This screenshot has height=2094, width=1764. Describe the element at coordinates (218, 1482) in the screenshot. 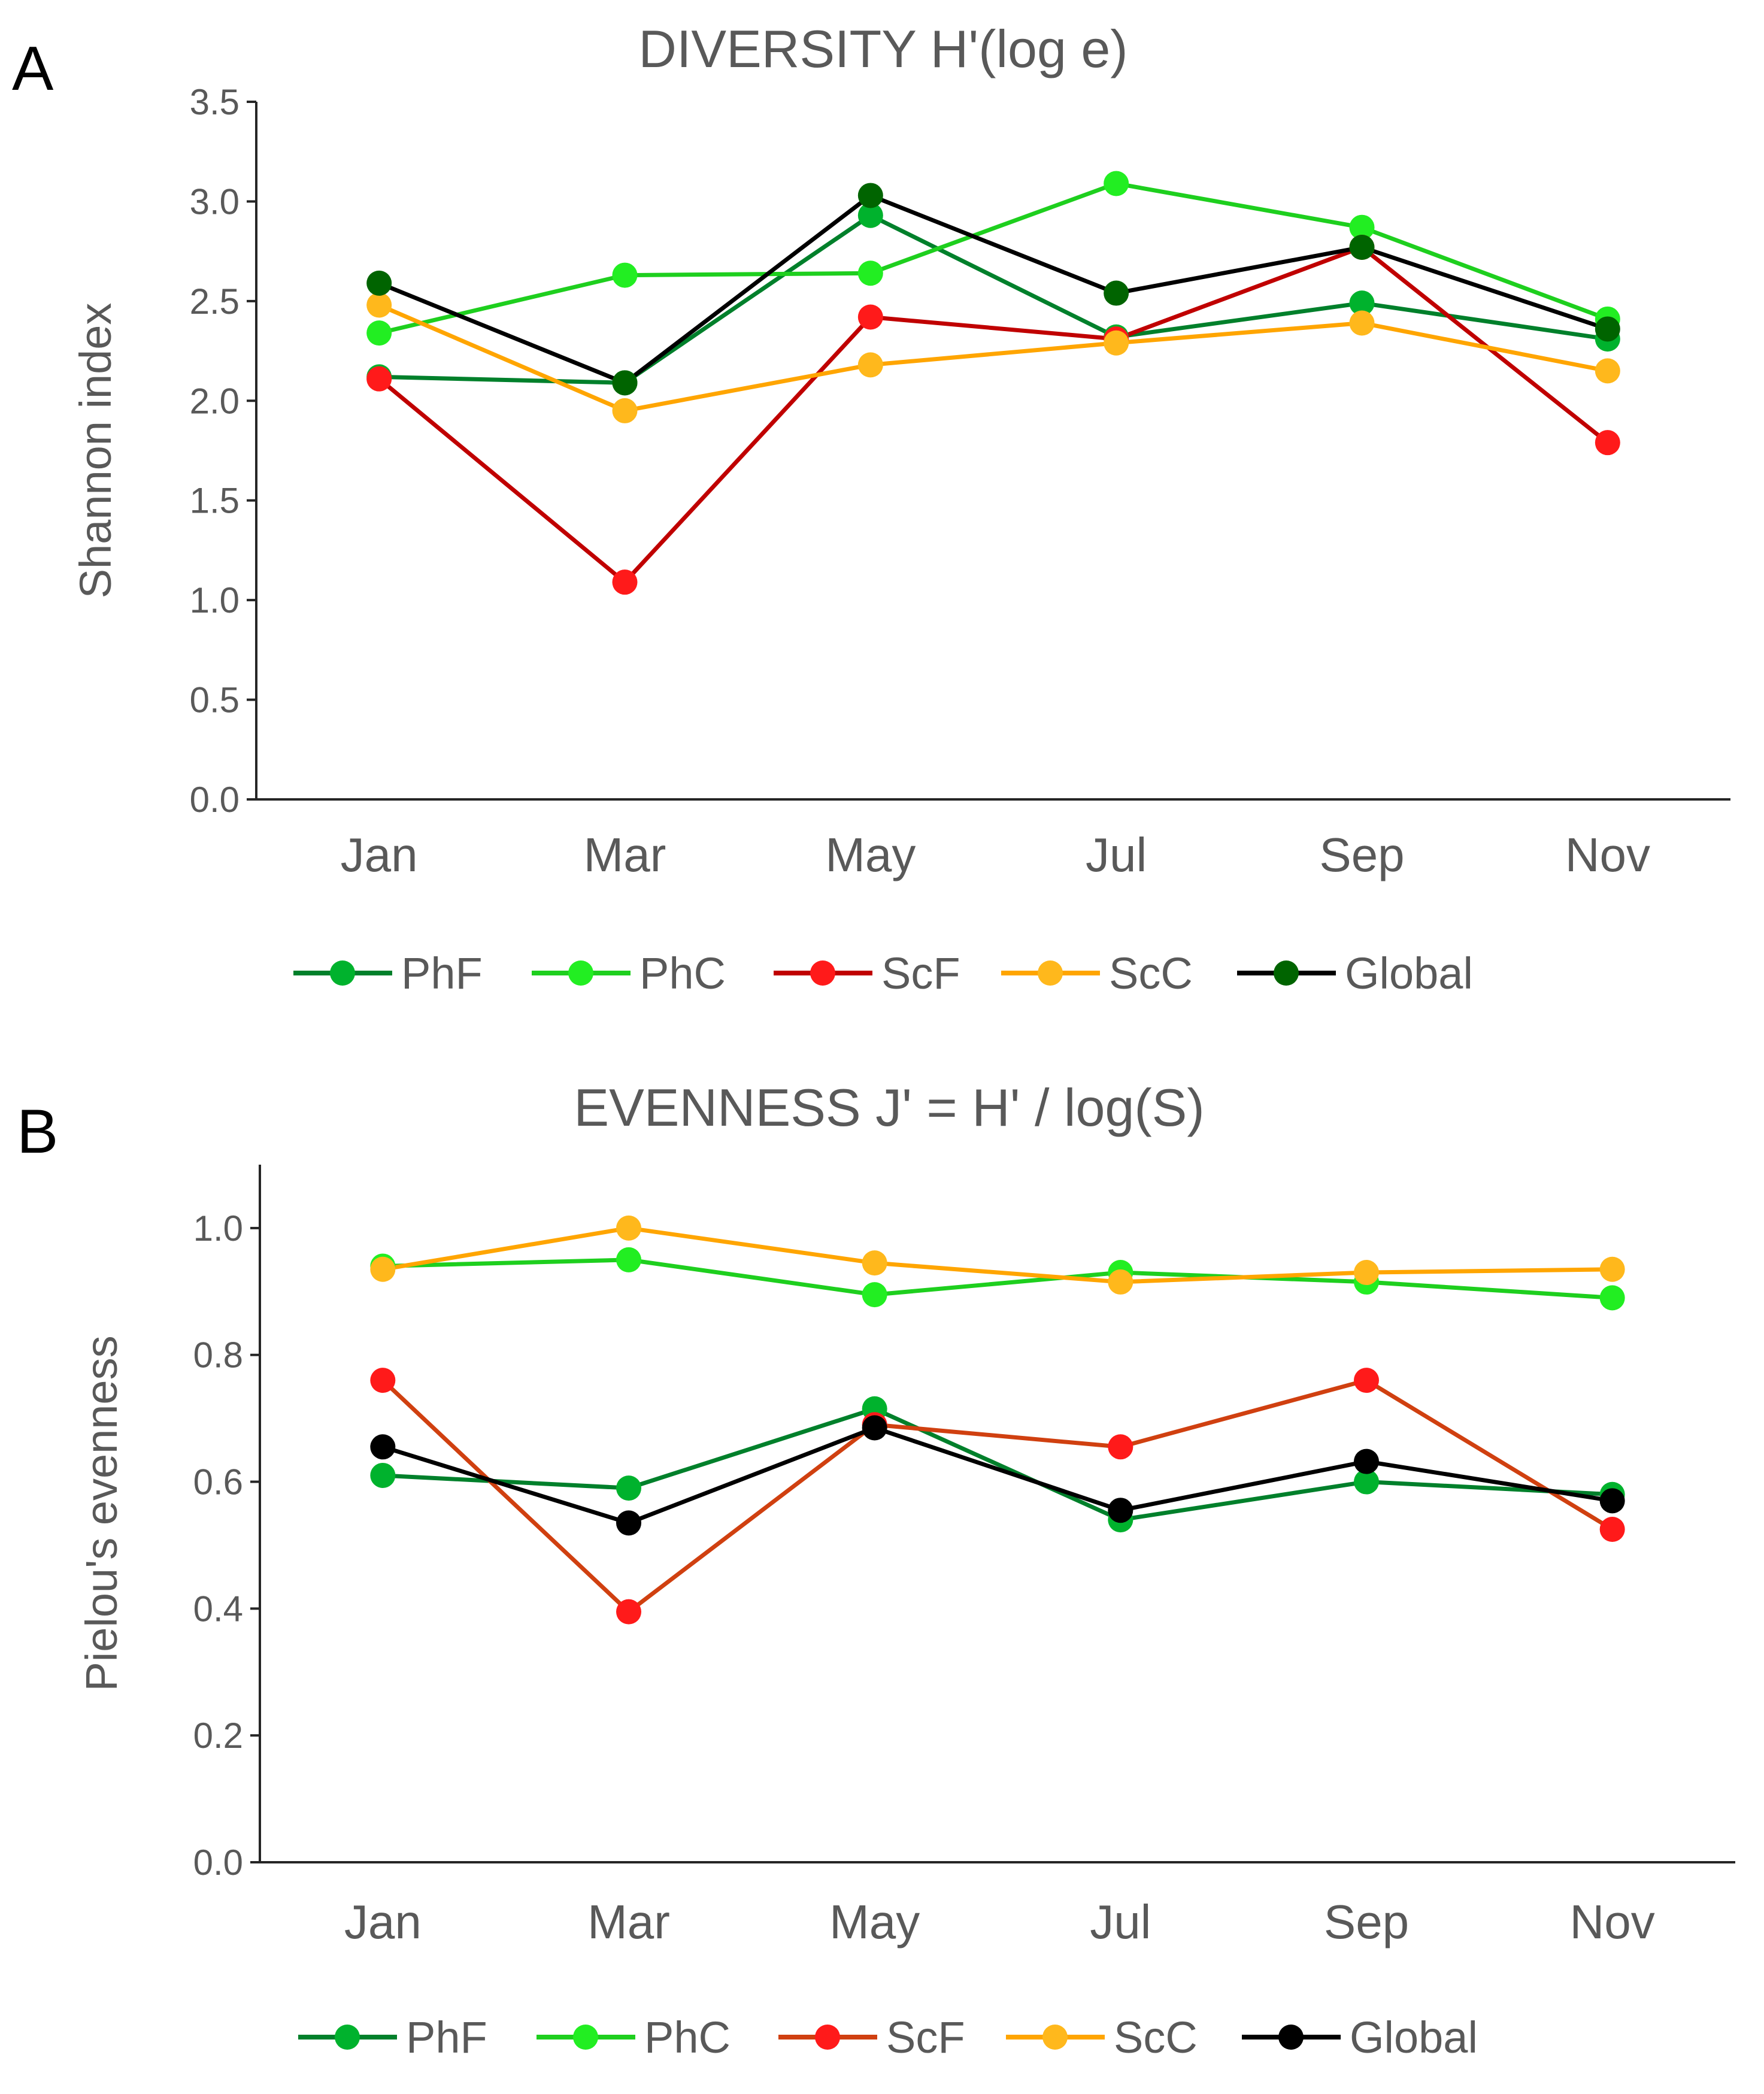

I see `y-tick-label: 0.6` at that location.